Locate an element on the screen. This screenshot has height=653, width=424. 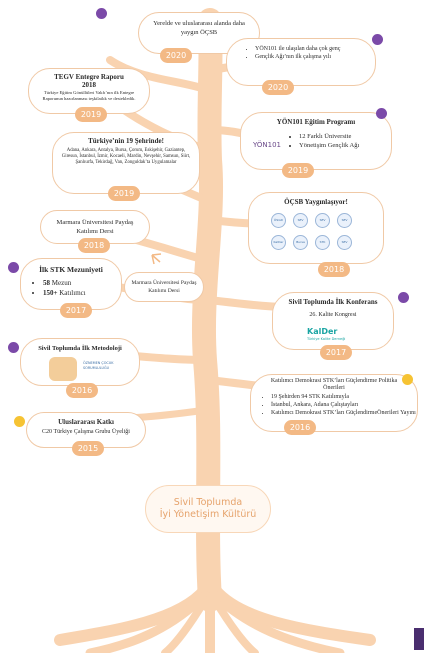
list-item: 12 Farklı Üniversite is located at coordinates (329, 136).